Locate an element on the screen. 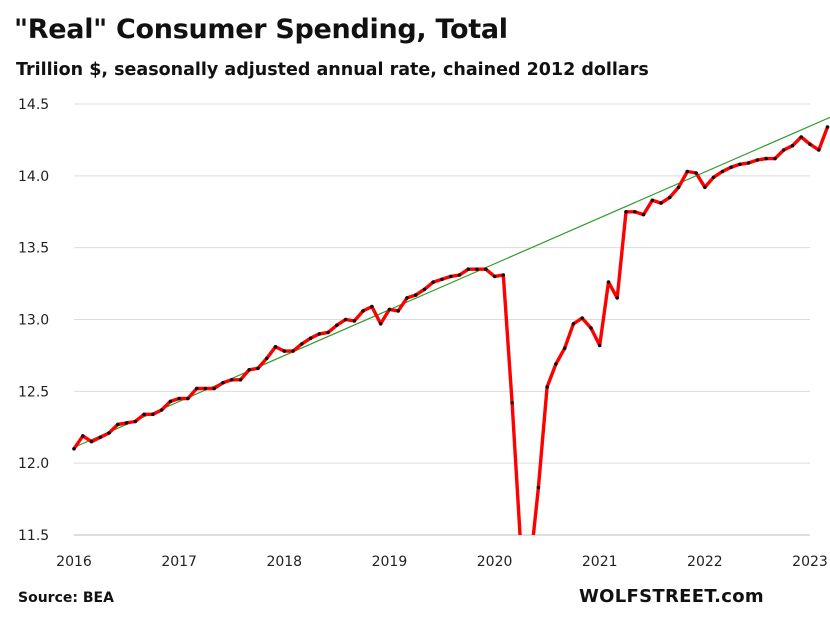  x-tick-label: 2022 is located at coordinates (705, 562).